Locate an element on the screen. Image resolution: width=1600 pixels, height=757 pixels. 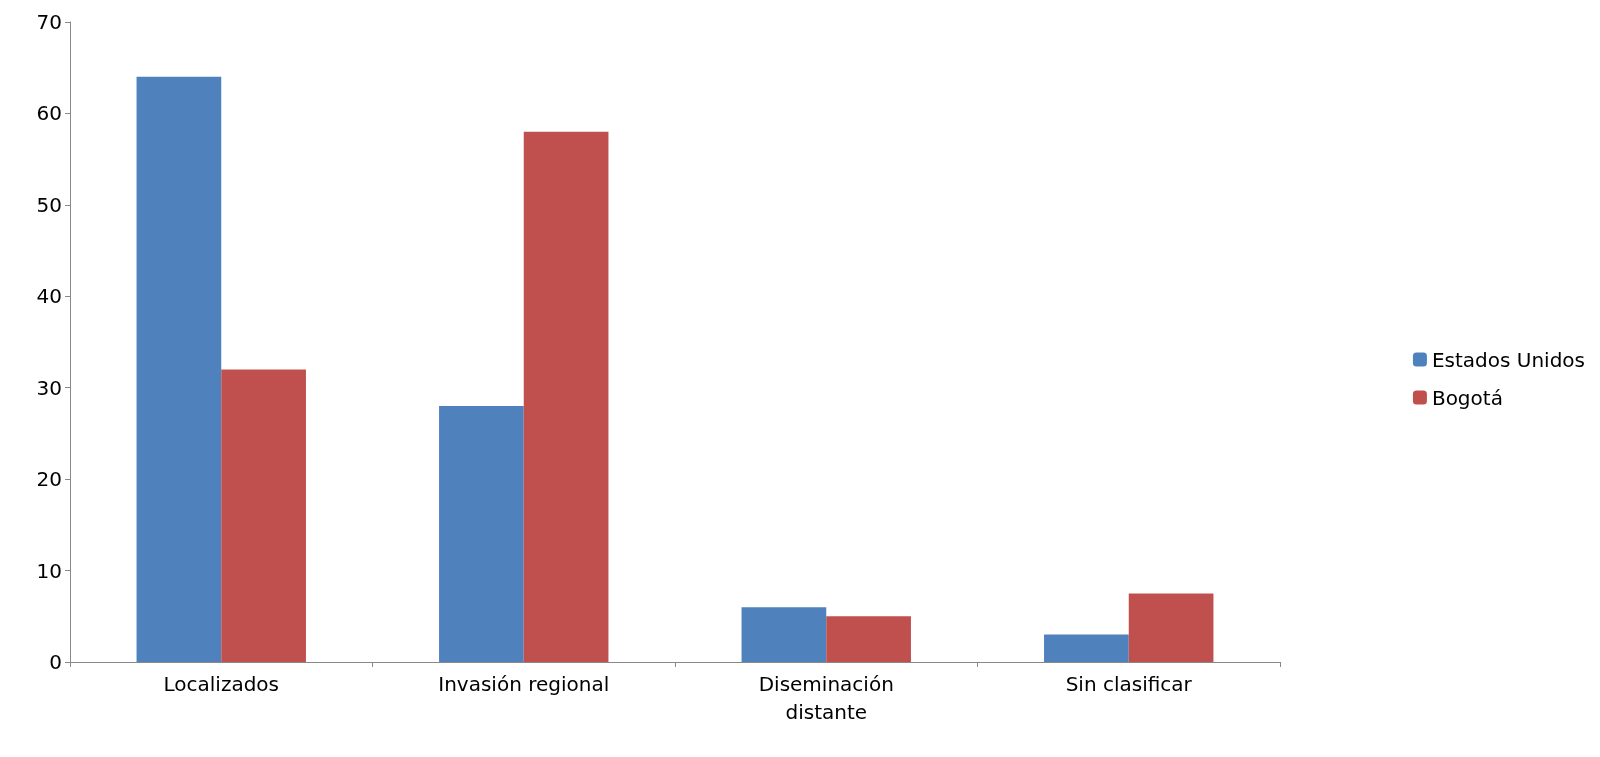
x-tick-label: Diseminación distante is located at coordinates (826, 698).